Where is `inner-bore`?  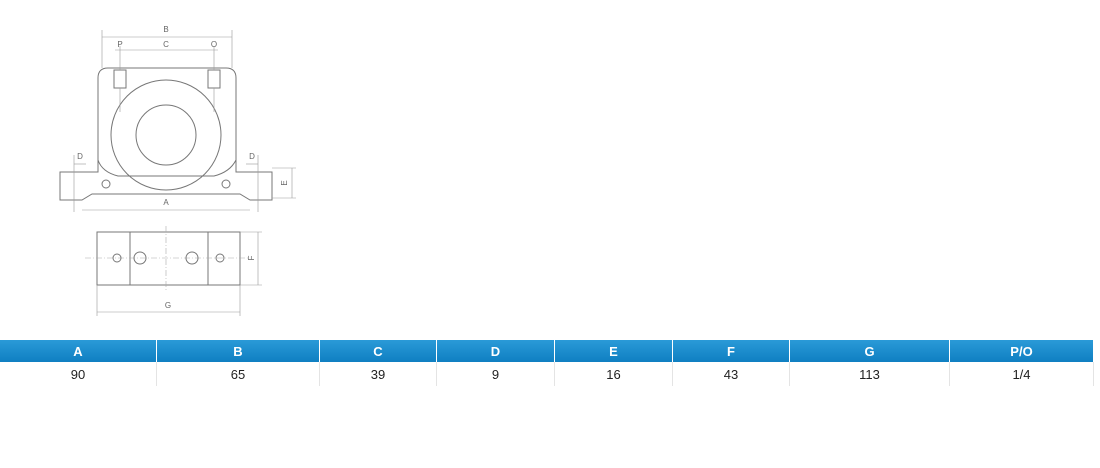 inner-bore is located at coordinates (166, 135).